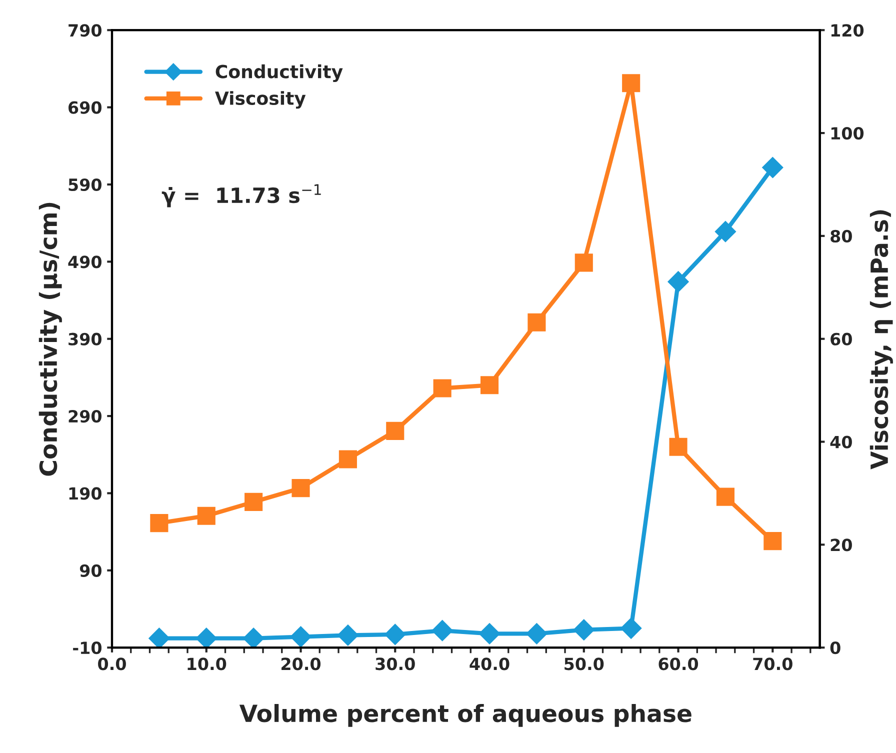 This screenshot has height=753, width=896. What do you see at coordinates (112, 664) in the screenshot?
I see `x-tick-label: 0.0` at bounding box center [112, 664].